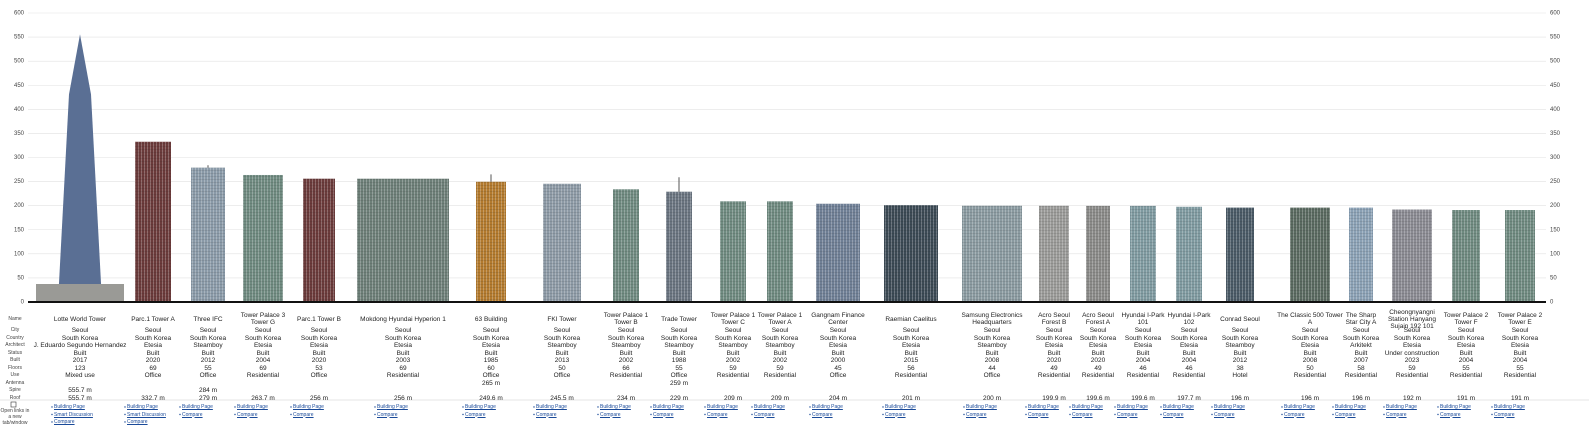 The height and width of the screenshot is (446, 1589). What do you see at coordinates (1555, 254) in the screenshot?
I see `y-tick-label-right: 100` at bounding box center [1555, 254].